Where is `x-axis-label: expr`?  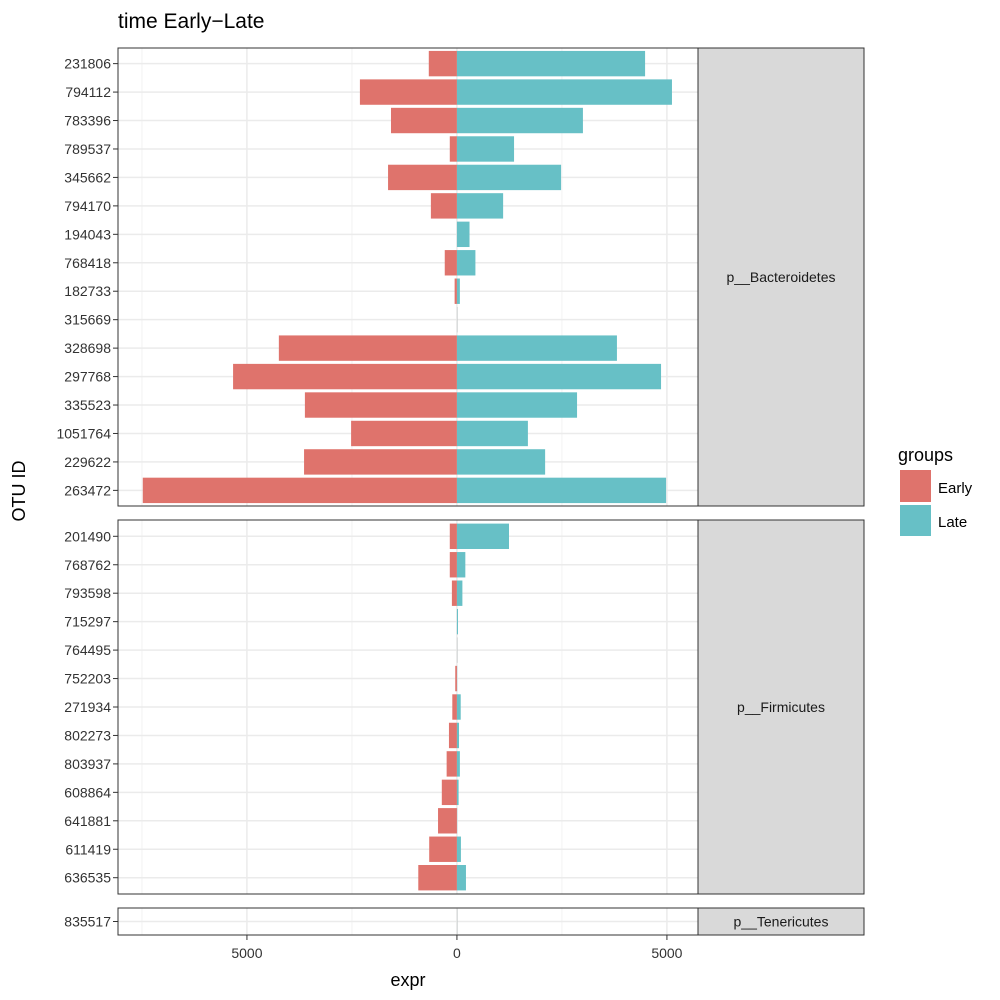 x-axis-label: expr is located at coordinates (407, 980).